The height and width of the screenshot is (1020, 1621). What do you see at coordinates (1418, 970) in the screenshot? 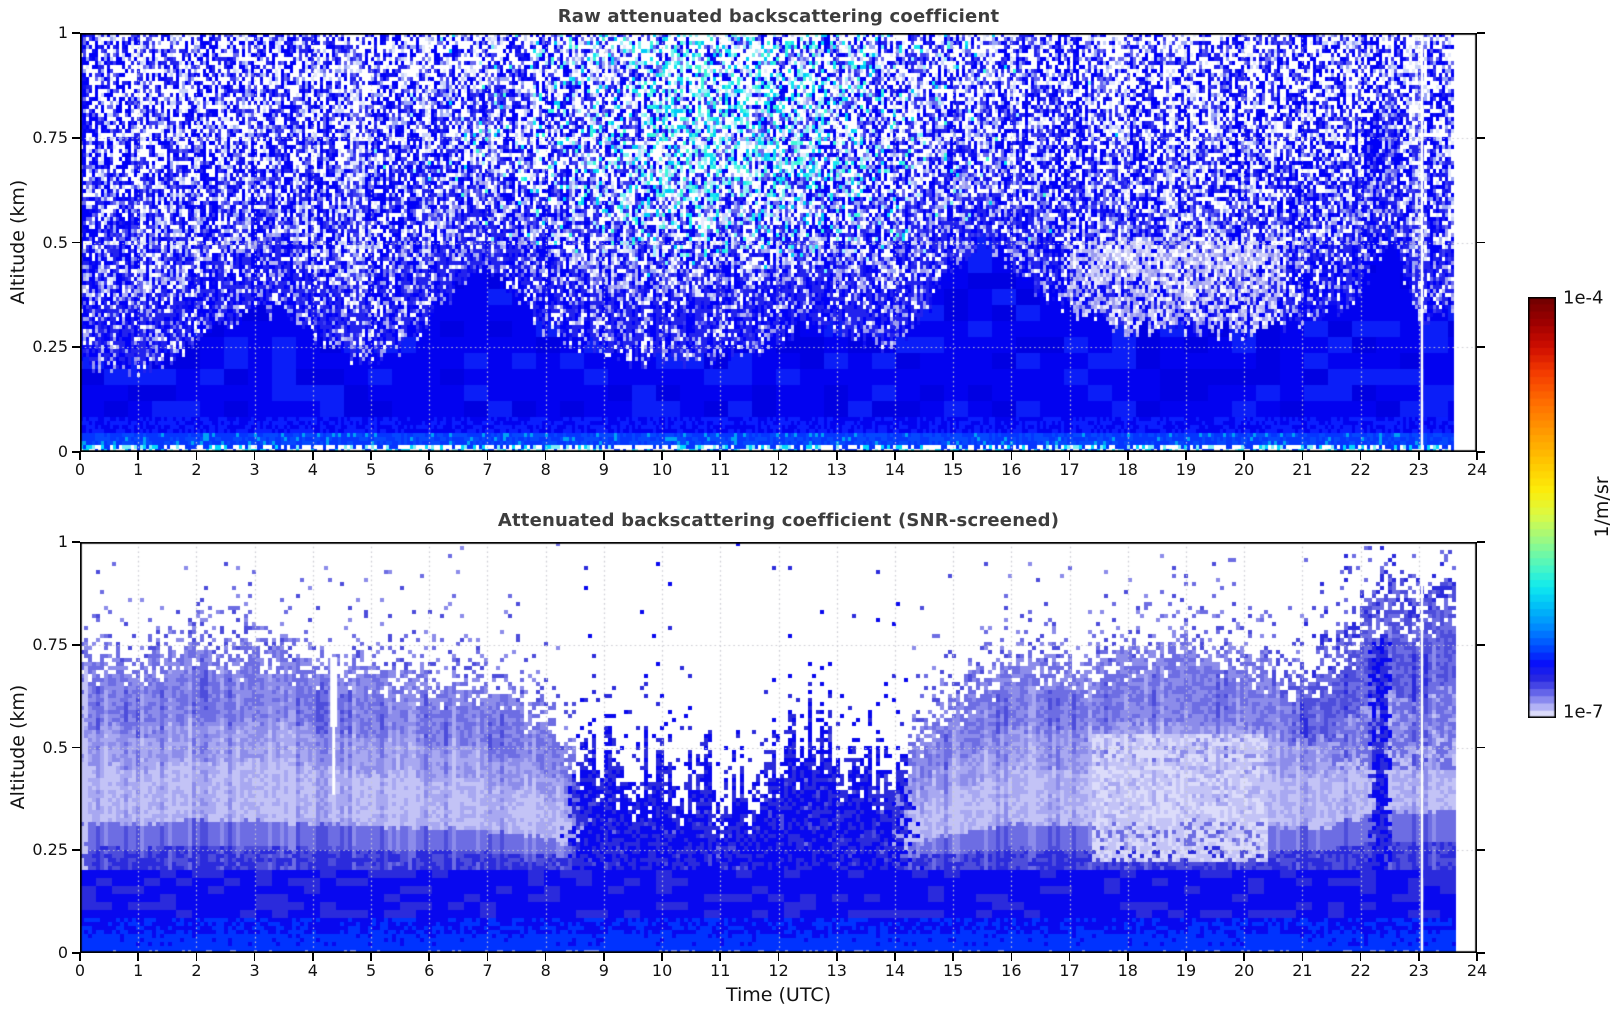
I see `x-tick-label: 23` at bounding box center [1418, 970].